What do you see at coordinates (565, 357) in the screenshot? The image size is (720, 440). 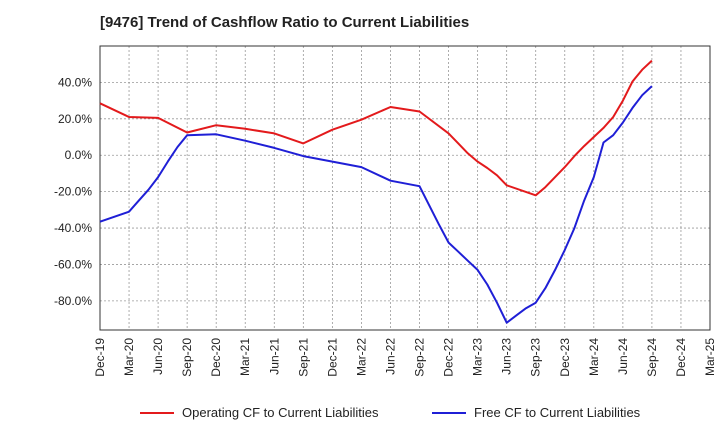 I see `x-tick-label: Dec-23` at bounding box center [565, 357].